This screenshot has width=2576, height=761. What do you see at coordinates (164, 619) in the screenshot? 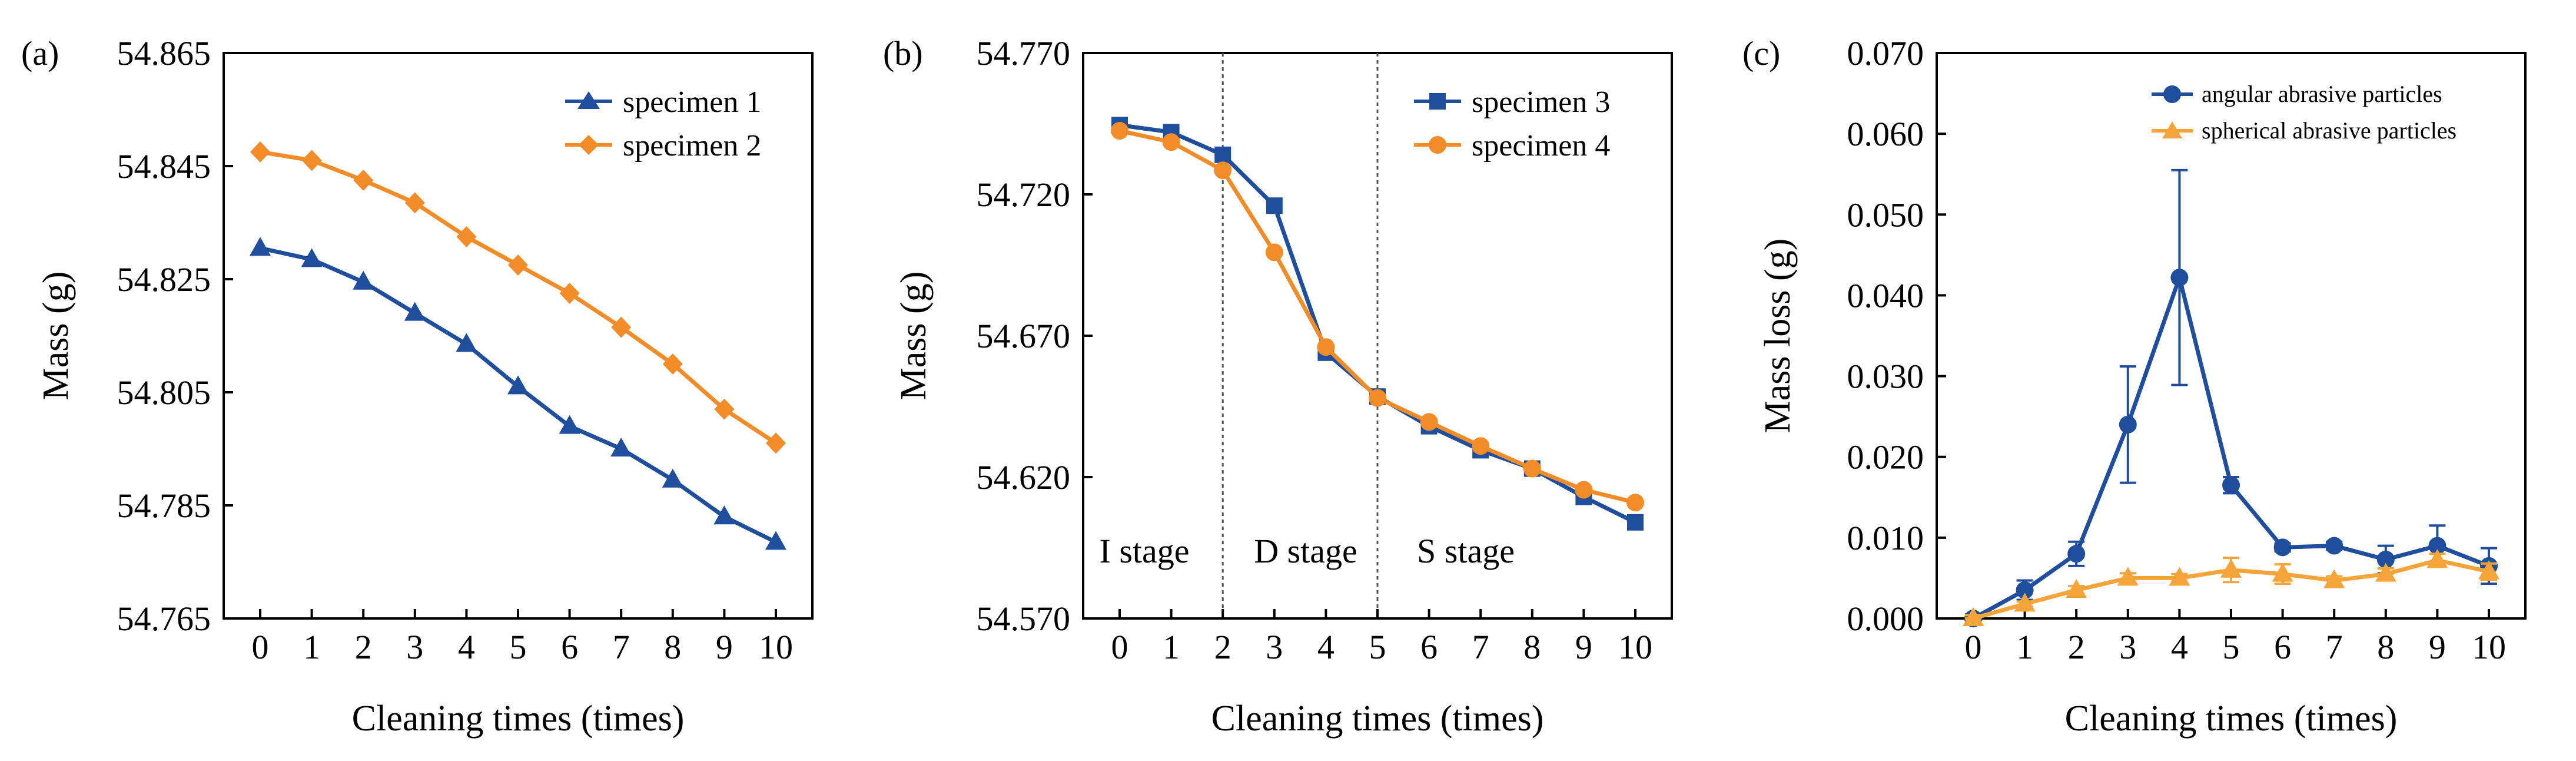
I see `panel-a-y-tick-label: 54.765` at bounding box center [164, 619].